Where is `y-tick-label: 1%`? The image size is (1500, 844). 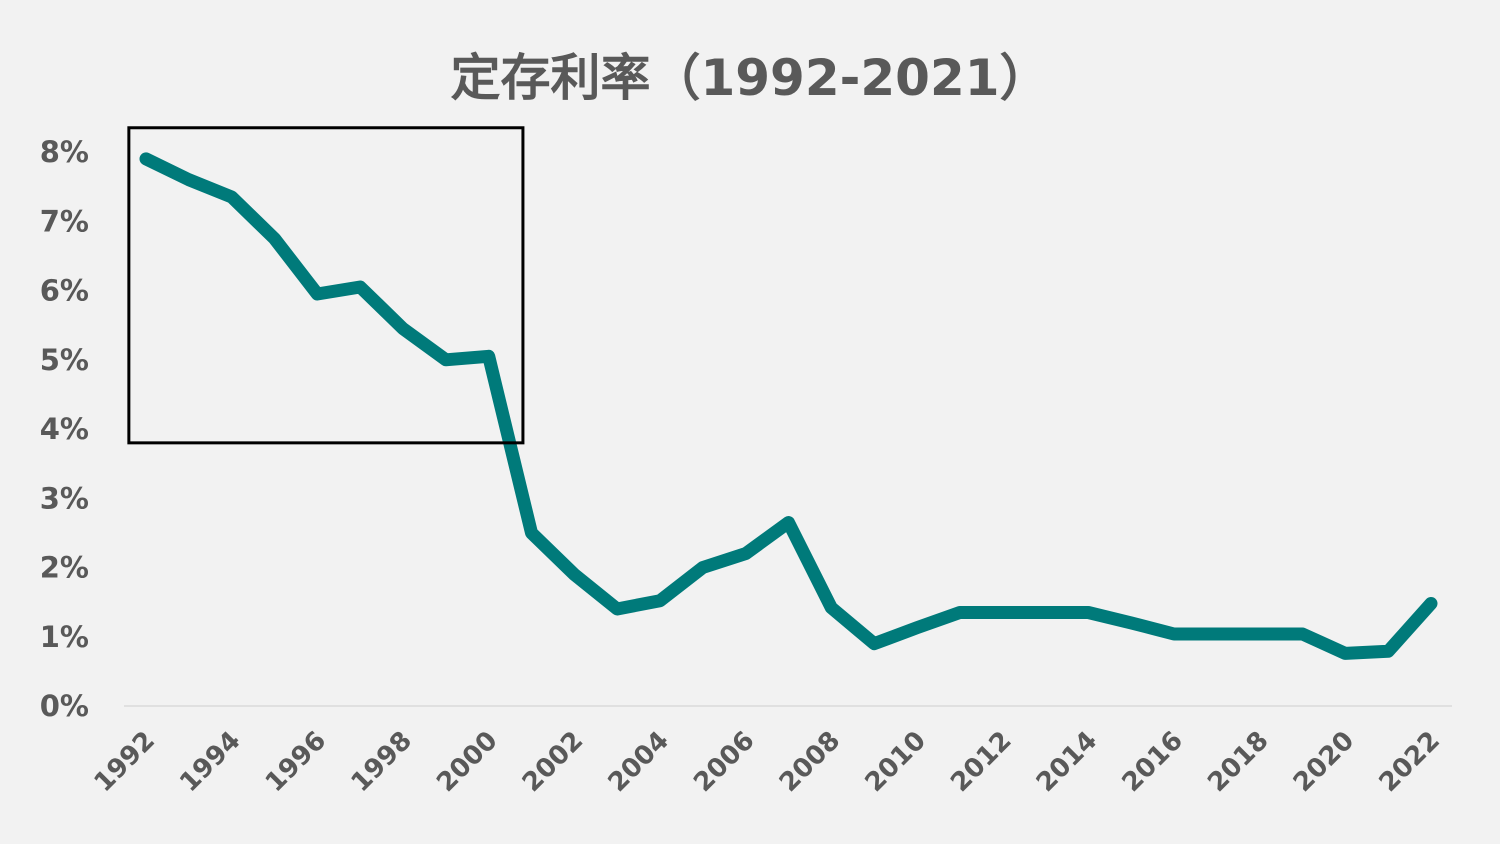 y-tick-label: 1% is located at coordinates (64, 637).